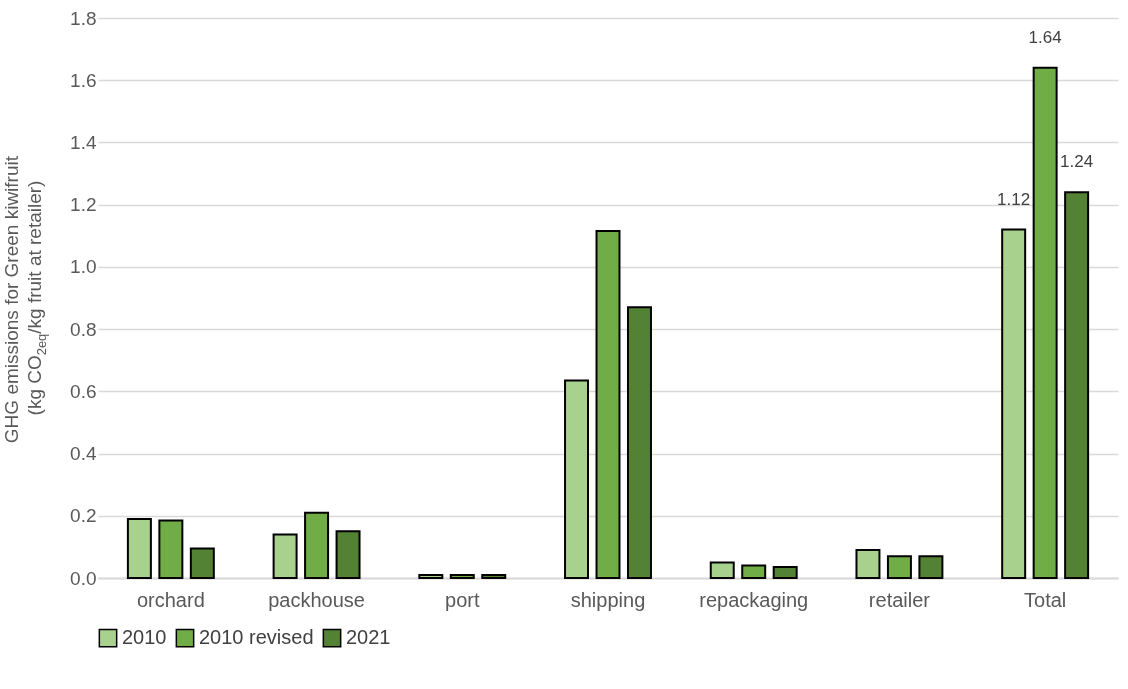 The width and height of the screenshot is (1128, 689). Describe the element at coordinates (83, 454) in the screenshot. I see `y-tick-label: 0.4` at that location.